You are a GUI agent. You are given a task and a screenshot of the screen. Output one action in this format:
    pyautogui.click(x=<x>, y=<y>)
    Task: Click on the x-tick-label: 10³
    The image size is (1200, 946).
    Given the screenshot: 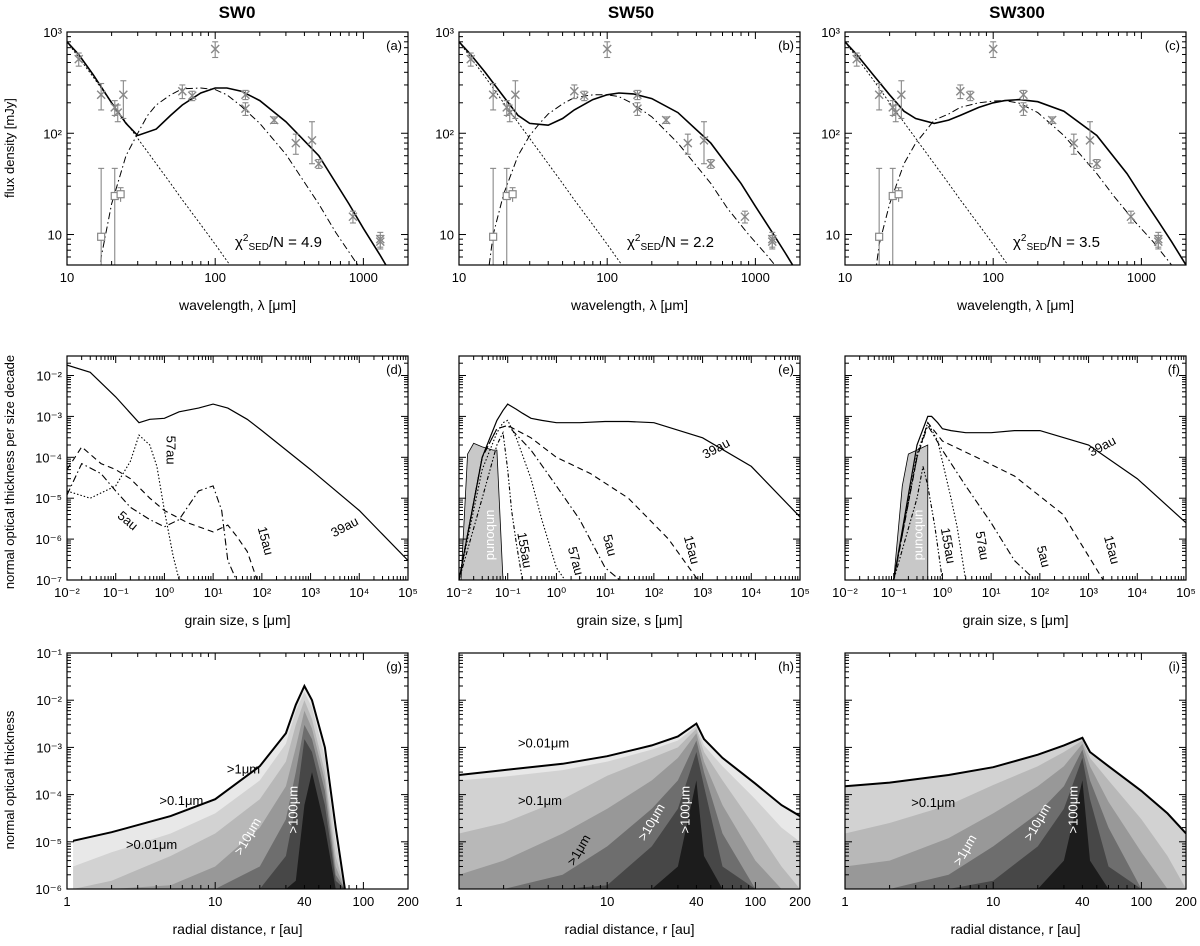 What is the action you would take?
    pyautogui.click(x=702, y=592)
    